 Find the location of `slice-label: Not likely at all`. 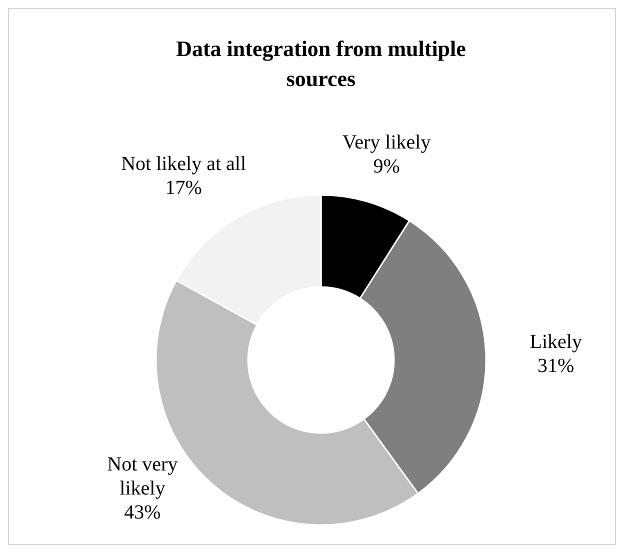

slice-label: Not likely at all is located at coordinates (183, 163).